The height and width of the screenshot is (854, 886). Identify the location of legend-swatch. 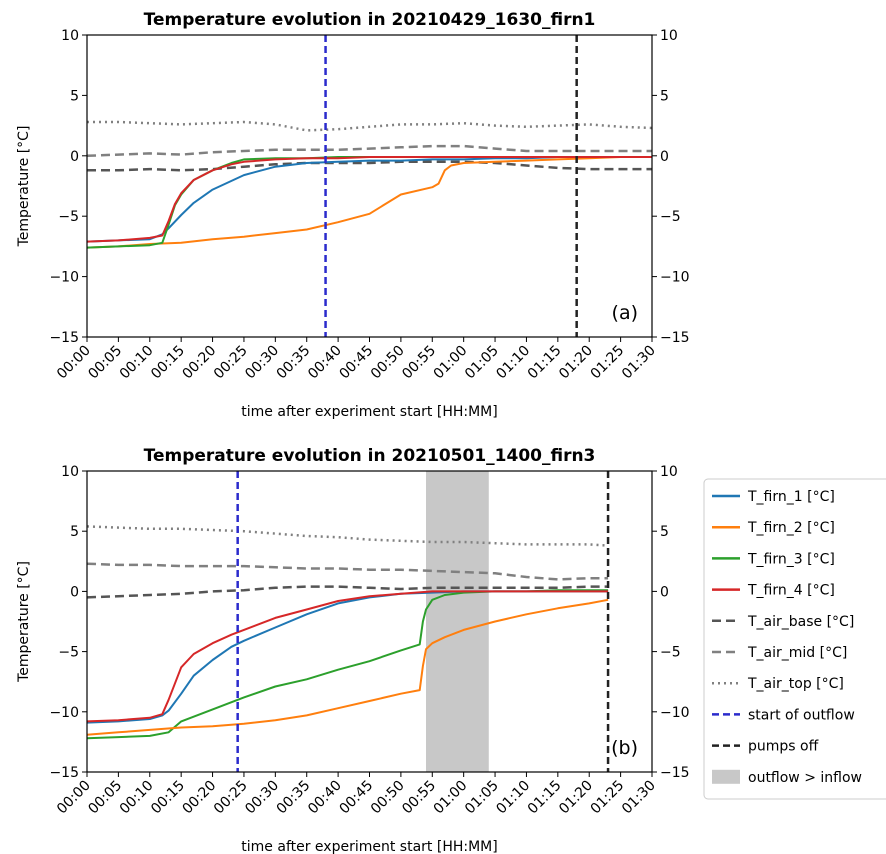
(726, 776).